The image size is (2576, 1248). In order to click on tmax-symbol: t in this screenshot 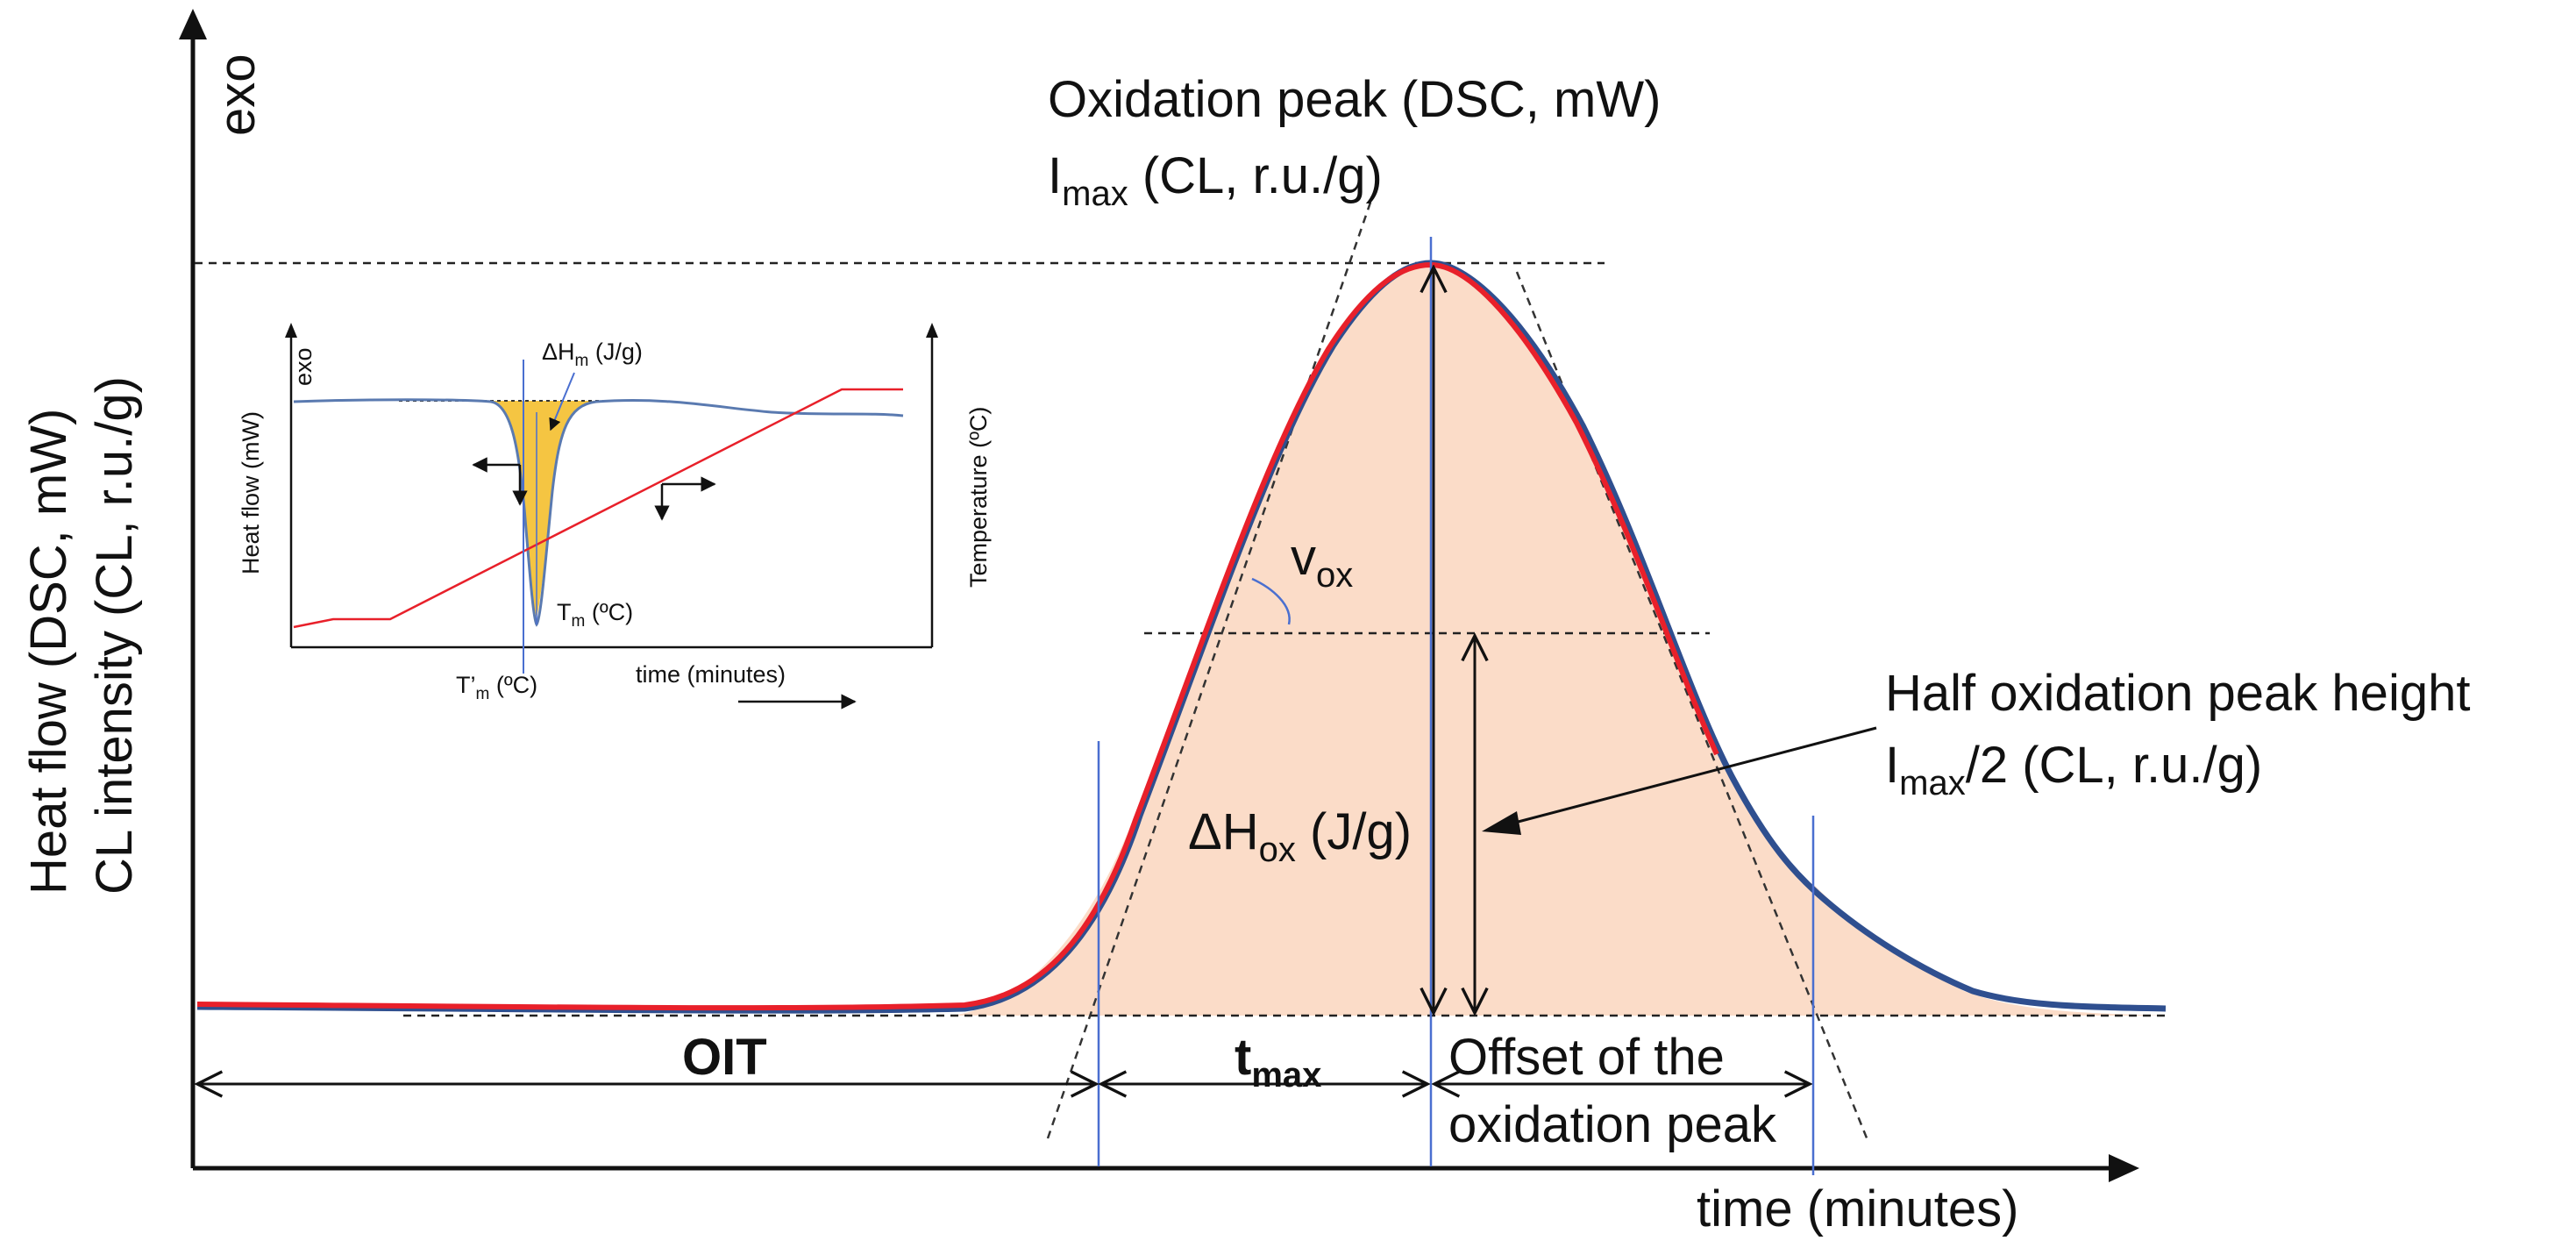, I will do `click(1243, 1058)`.